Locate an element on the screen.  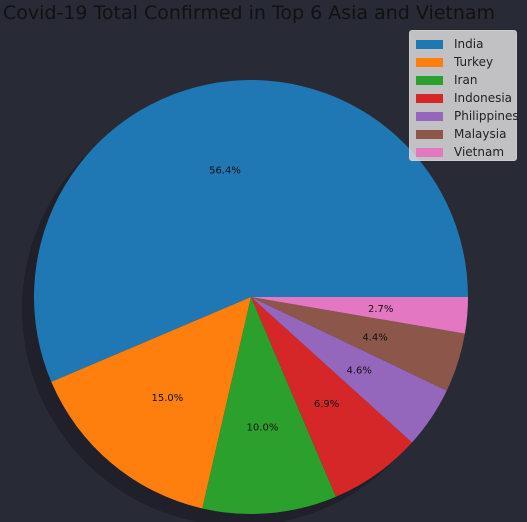
legend-item-indonesia: Indonesia is located at coordinates (466, 98).